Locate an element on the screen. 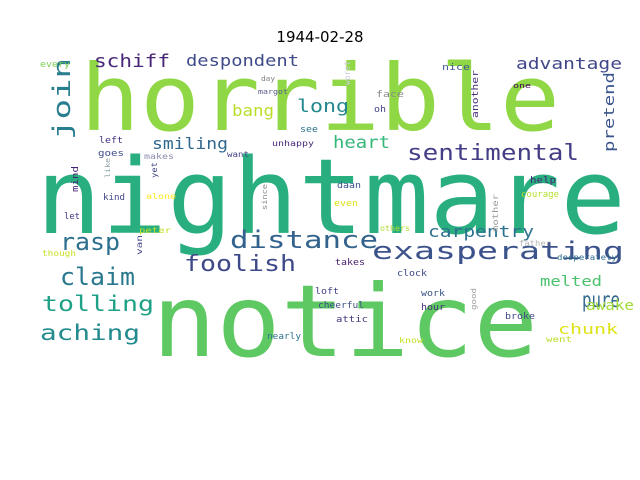  cloud-word-since: since is located at coordinates (265, 197).